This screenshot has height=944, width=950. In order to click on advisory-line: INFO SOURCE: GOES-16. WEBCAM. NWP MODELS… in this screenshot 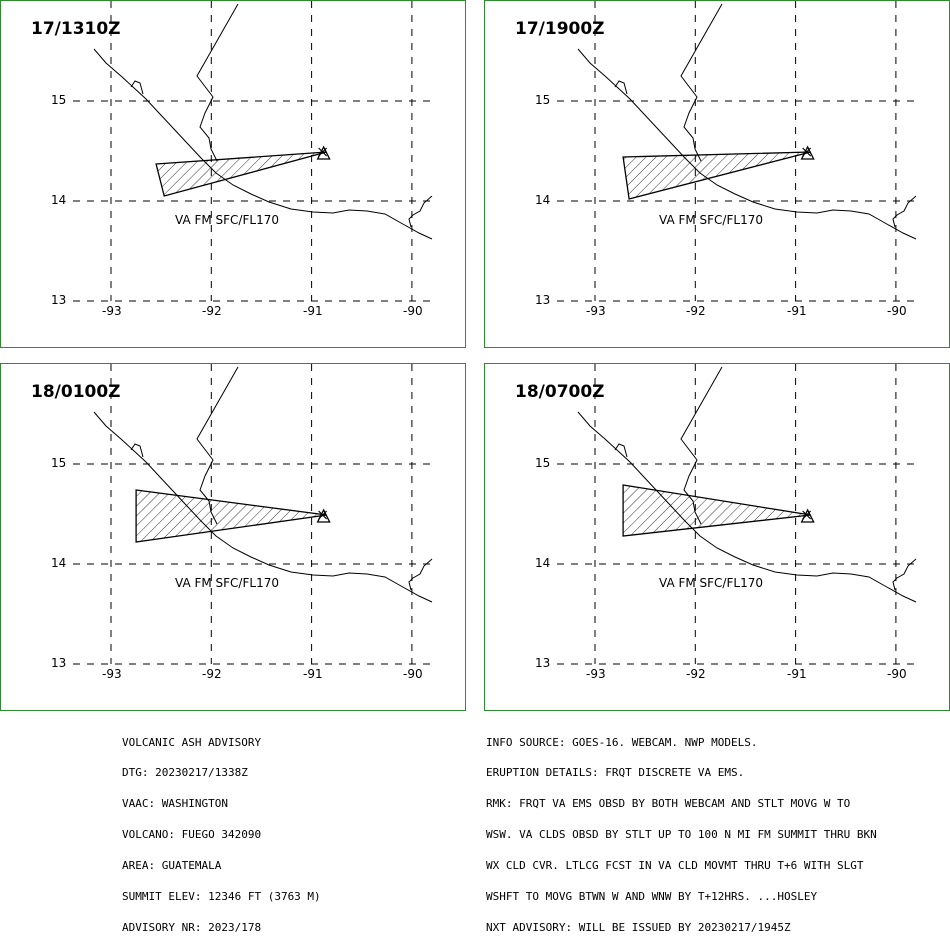, I will do `click(622, 742)`.